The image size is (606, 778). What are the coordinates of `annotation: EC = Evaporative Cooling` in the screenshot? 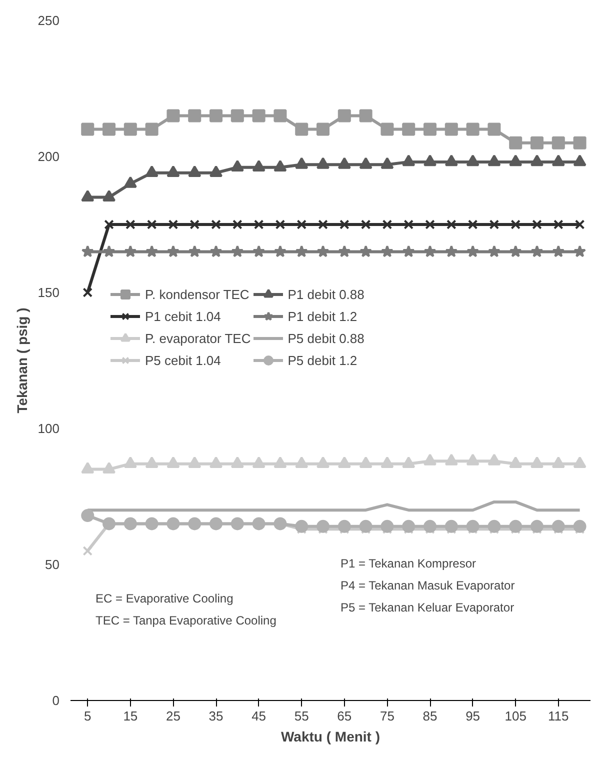 It's located at (165, 599).